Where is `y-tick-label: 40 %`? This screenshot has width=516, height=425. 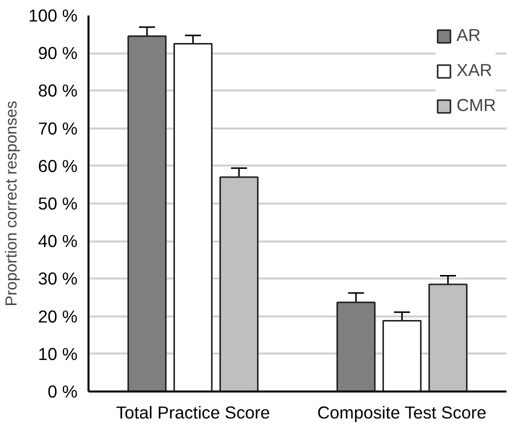 y-tick-label: 40 % is located at coordinates (58, 241).